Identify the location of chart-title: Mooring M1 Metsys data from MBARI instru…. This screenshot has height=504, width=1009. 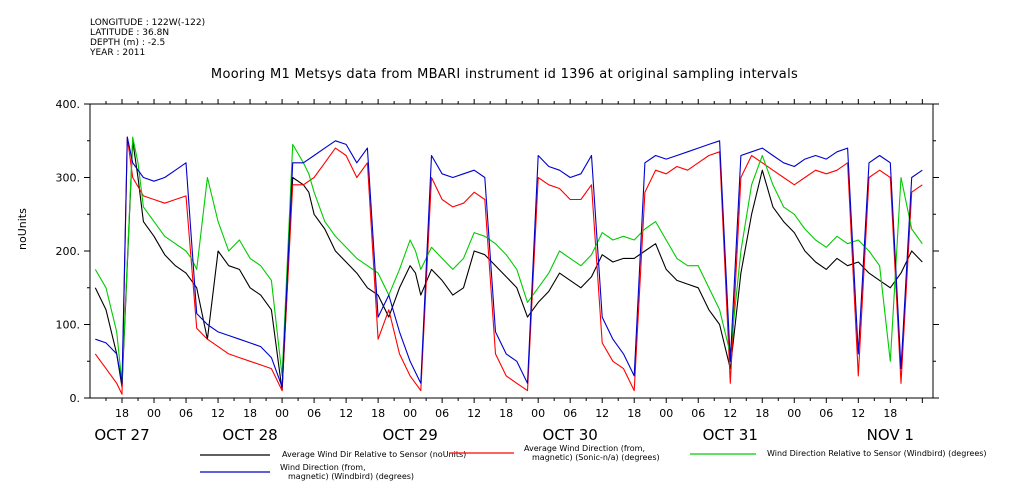
(504, 74).